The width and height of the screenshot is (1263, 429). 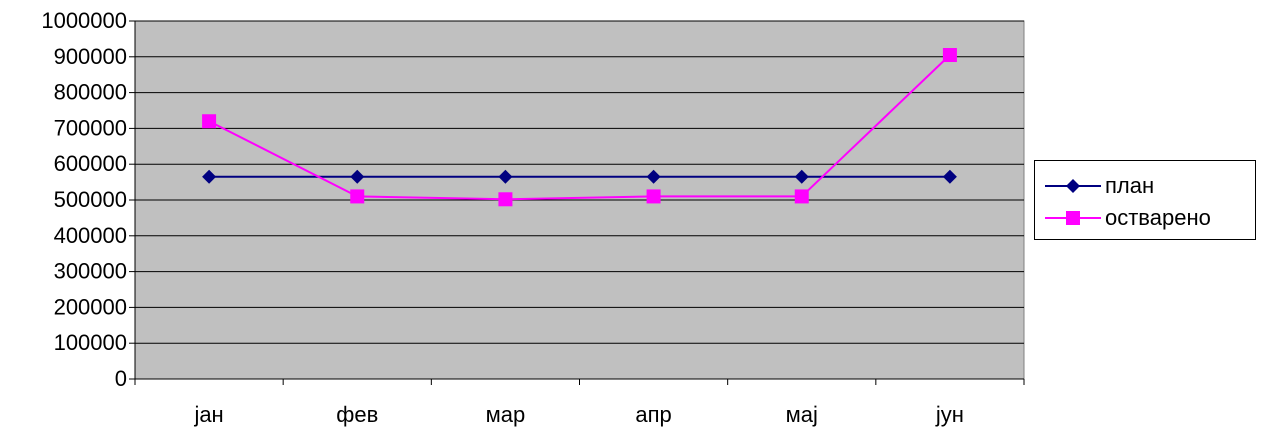 I want to click on x-tick-label: апр, so click(x=653, y=414).